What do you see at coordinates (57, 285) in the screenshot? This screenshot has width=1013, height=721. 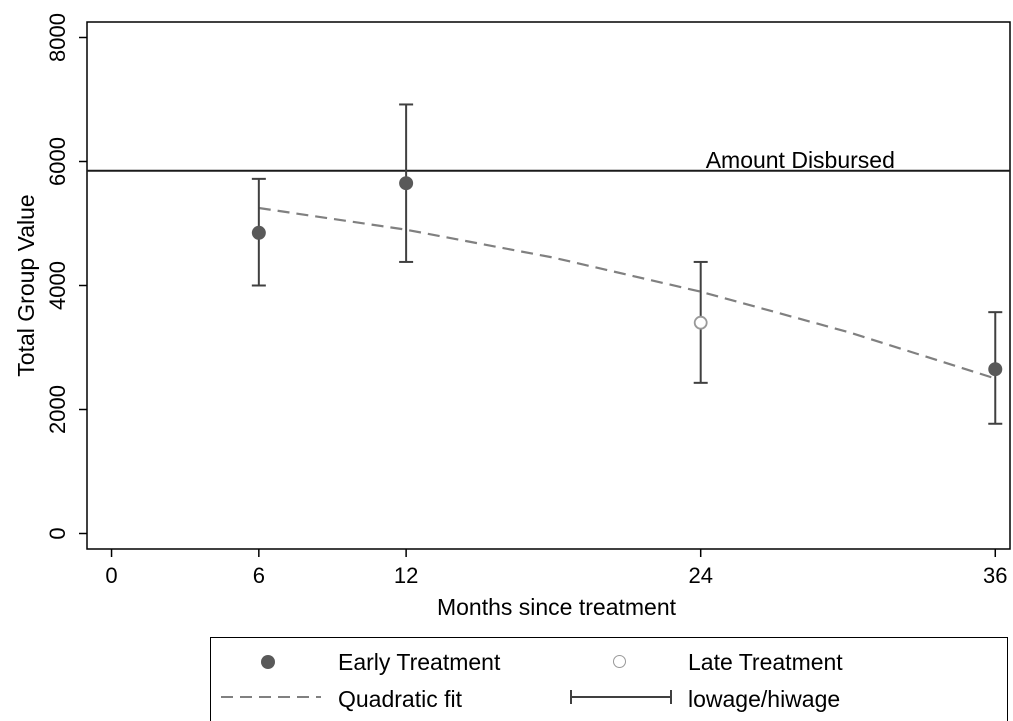 I see `y-tick-label-2: 4000` at bounding box center [57, 285].